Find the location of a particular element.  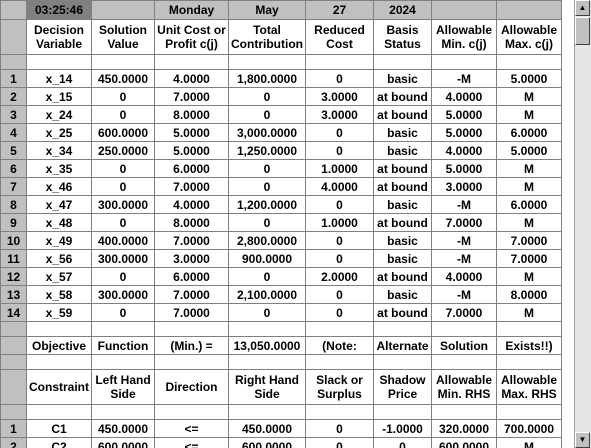

constraint-header: Direction is located at coordinates (191, 387).